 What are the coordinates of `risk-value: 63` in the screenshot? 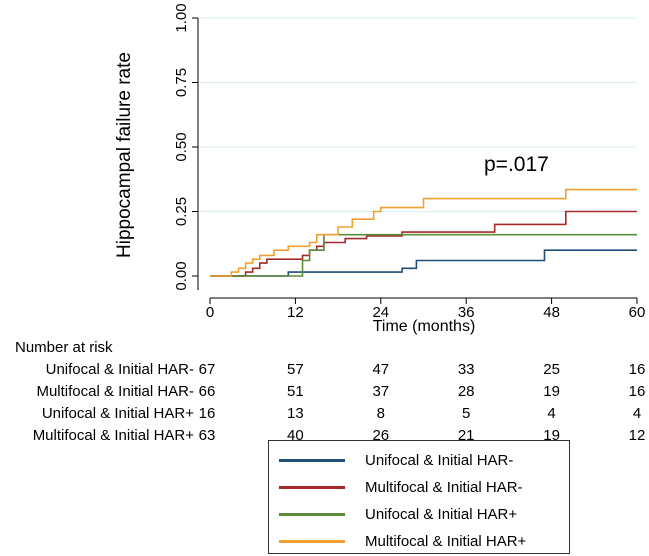 It's located at (207, 435).